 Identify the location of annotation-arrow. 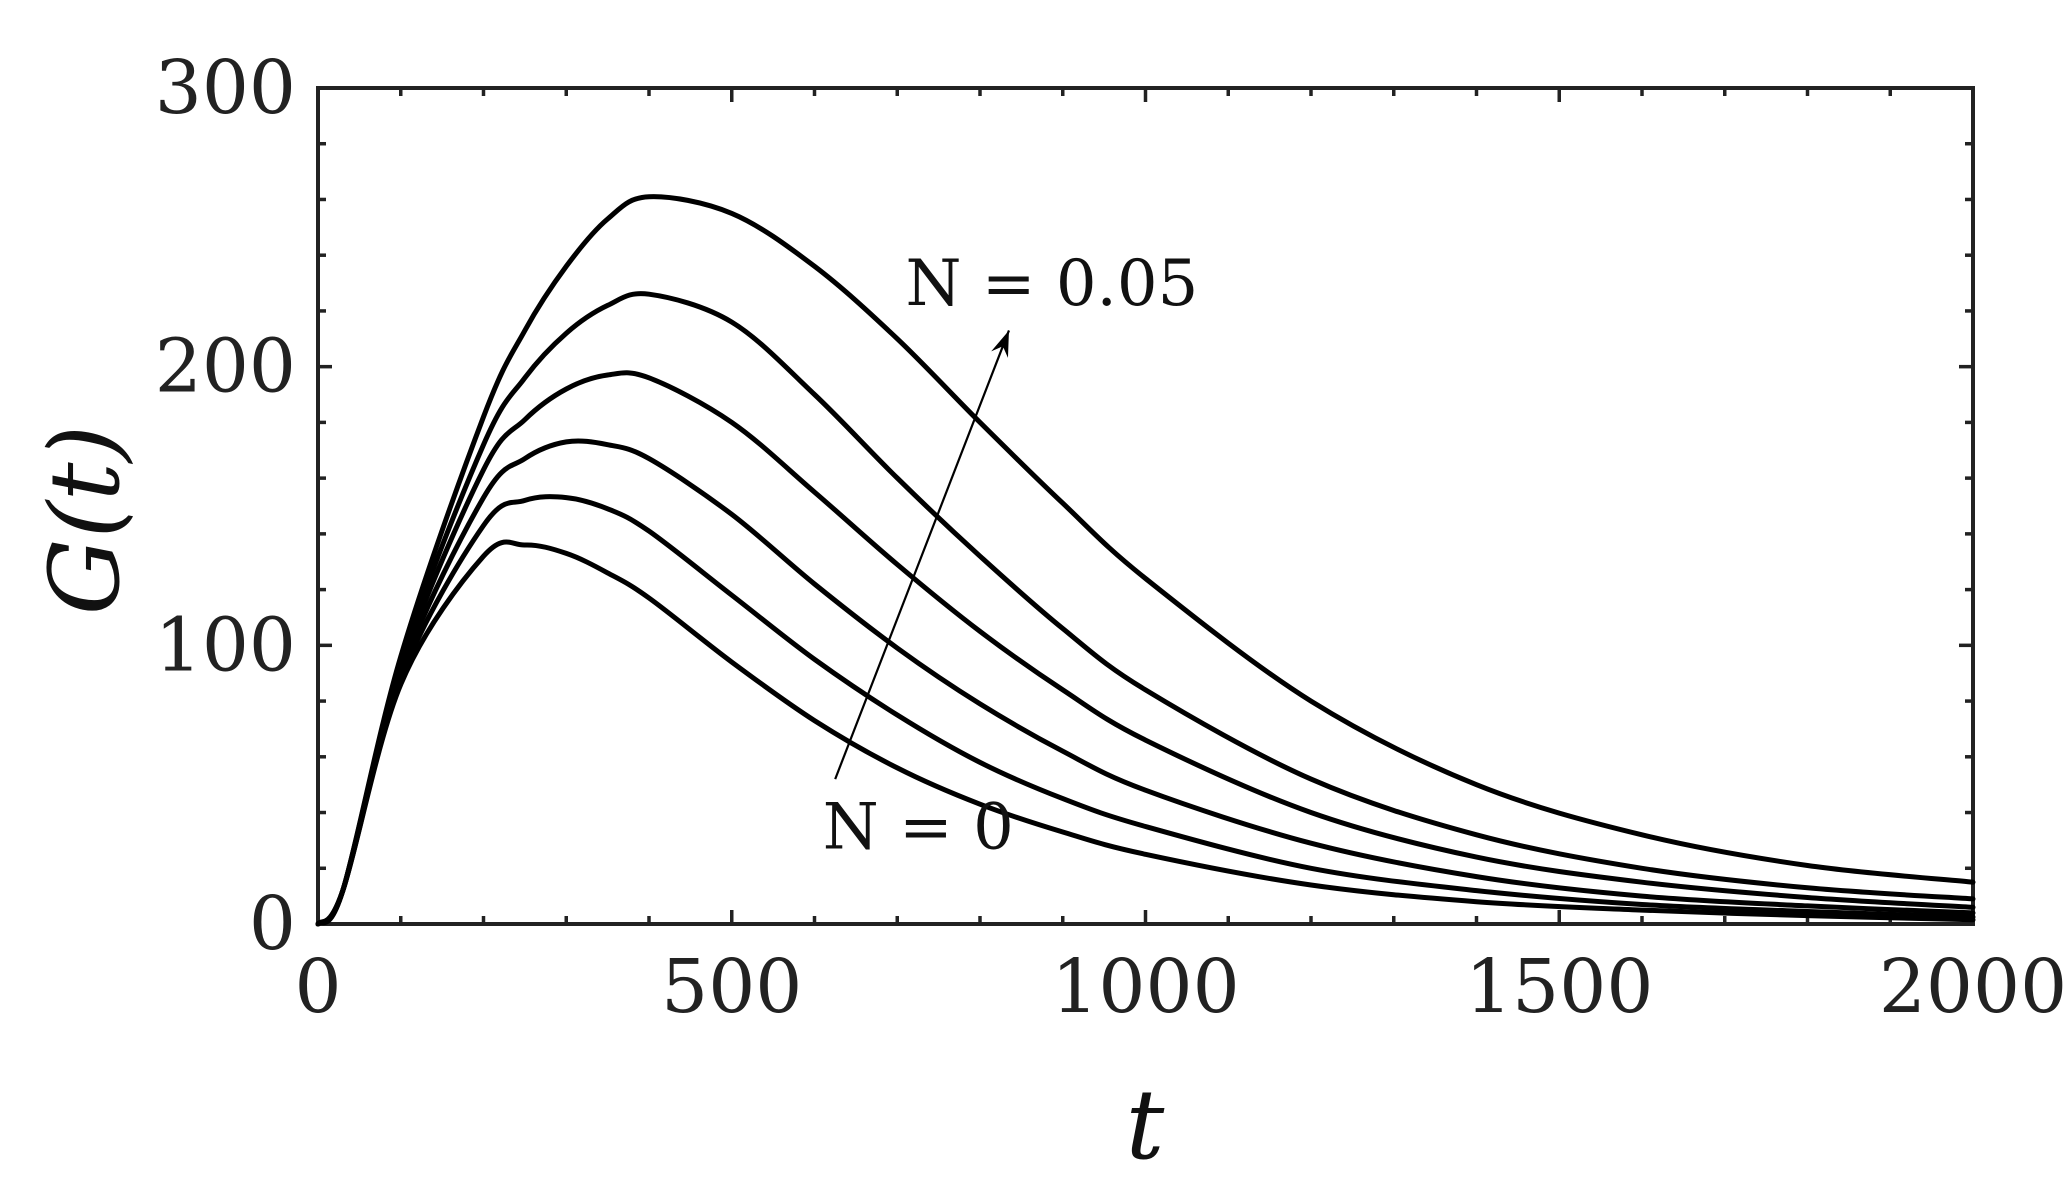
(922, 555).